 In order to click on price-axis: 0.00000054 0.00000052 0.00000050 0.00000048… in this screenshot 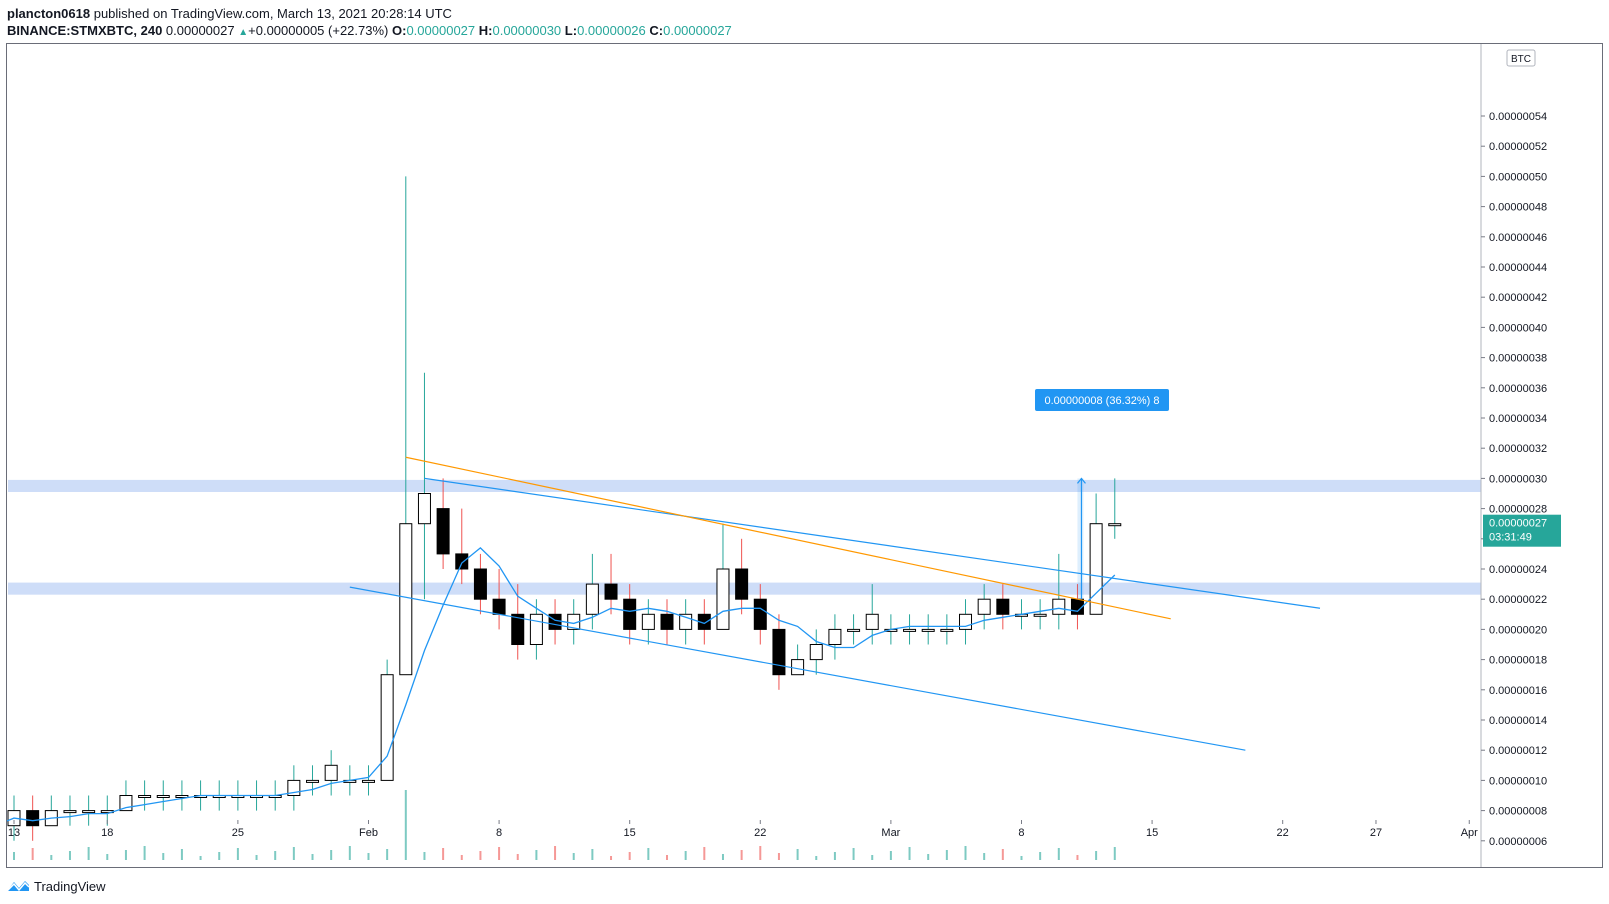, I will do `click(1520, 455)`.